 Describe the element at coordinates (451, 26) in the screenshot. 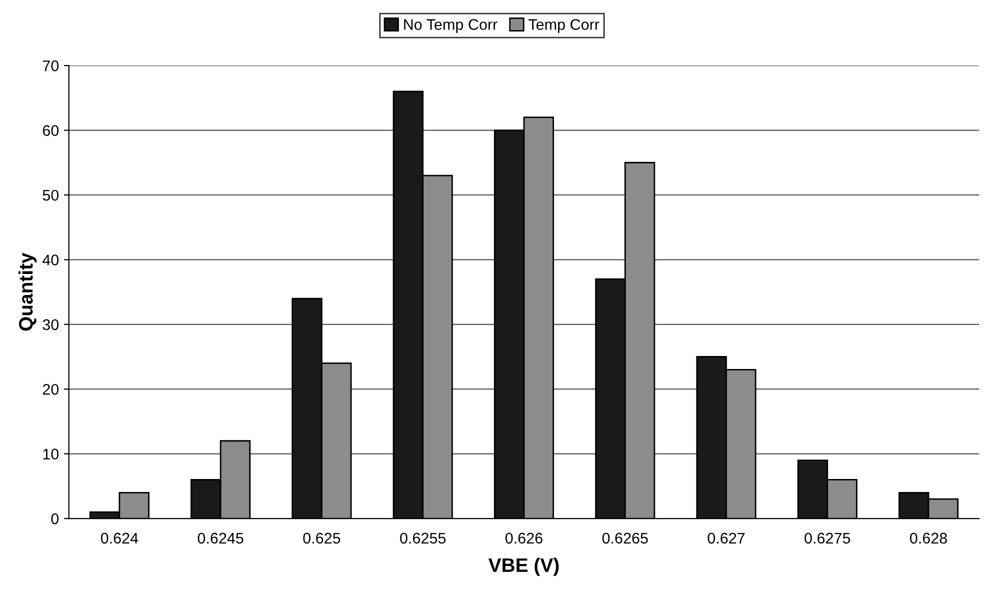

I see `legend-label: No Temp Corr` at that location.